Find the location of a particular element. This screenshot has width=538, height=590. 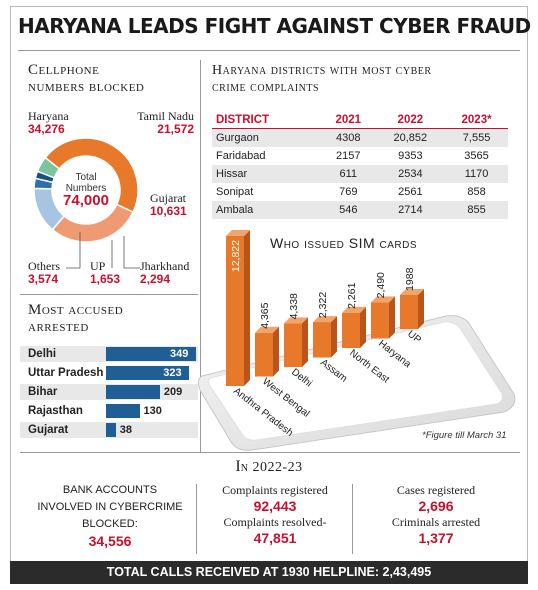

phone-screen is located at coordinates (355, 381).